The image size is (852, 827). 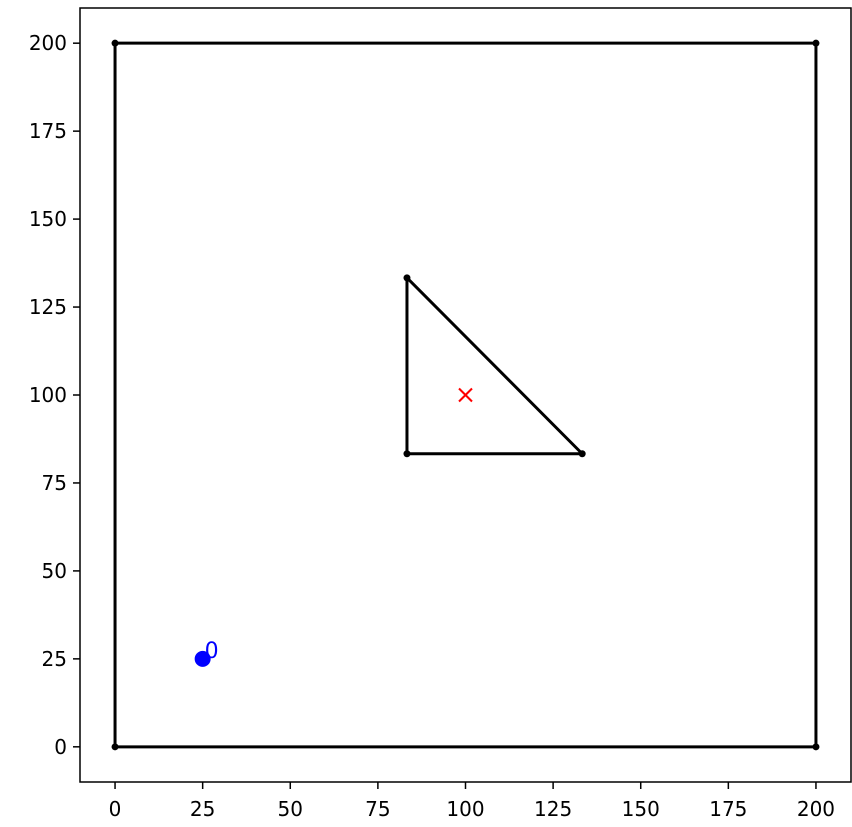 I want to click on y-tick-label-100: 100, so click(x=48, y=395).